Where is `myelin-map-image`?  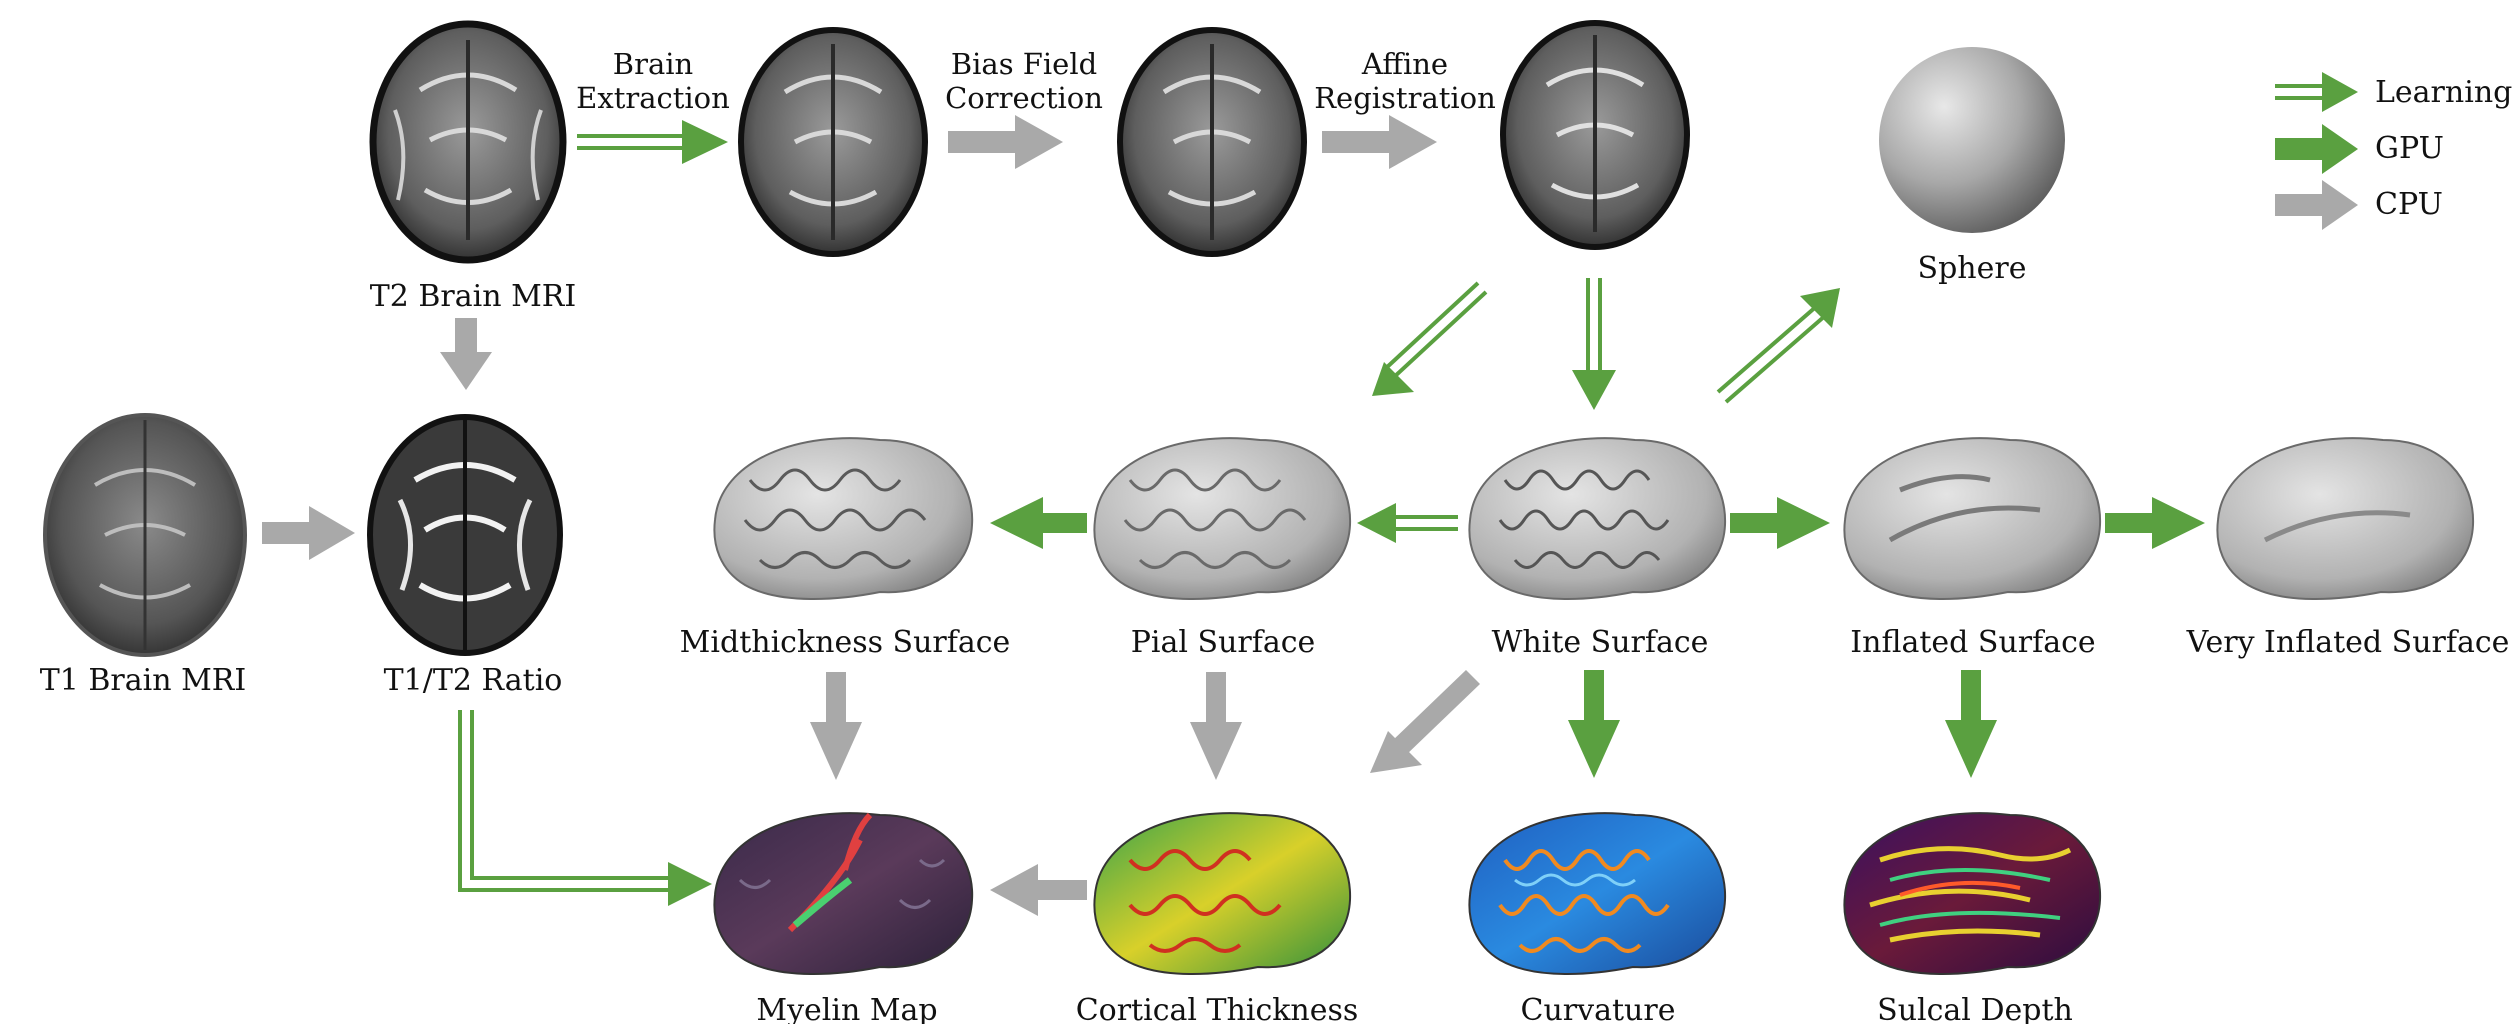
myelin-map-image is located at coordinates (843, 893).